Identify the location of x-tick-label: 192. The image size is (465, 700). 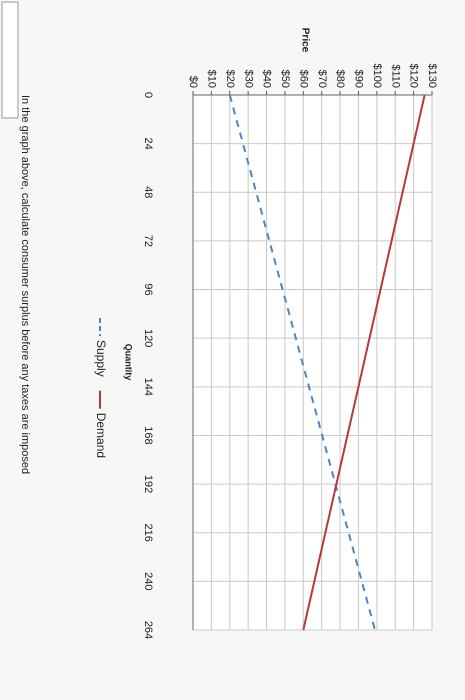
(148, 484).